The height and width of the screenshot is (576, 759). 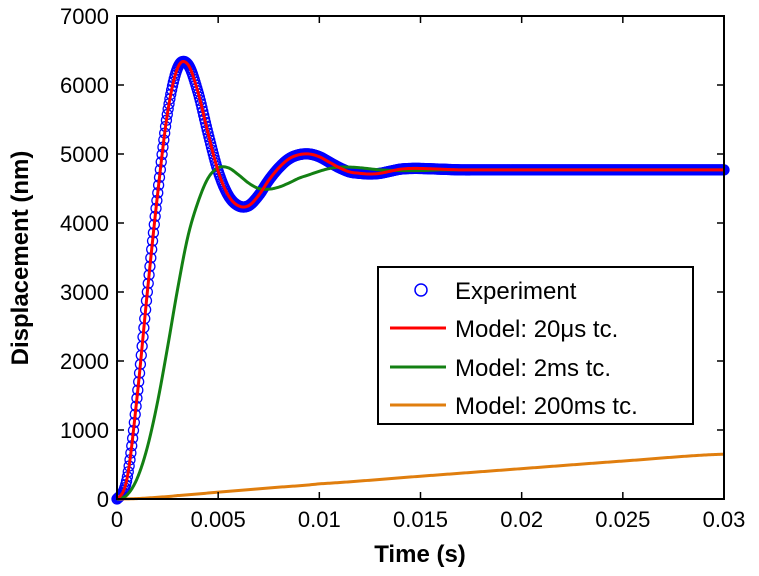 I want to click on x-tick-label: 0.015, so click(x=420, y=519).